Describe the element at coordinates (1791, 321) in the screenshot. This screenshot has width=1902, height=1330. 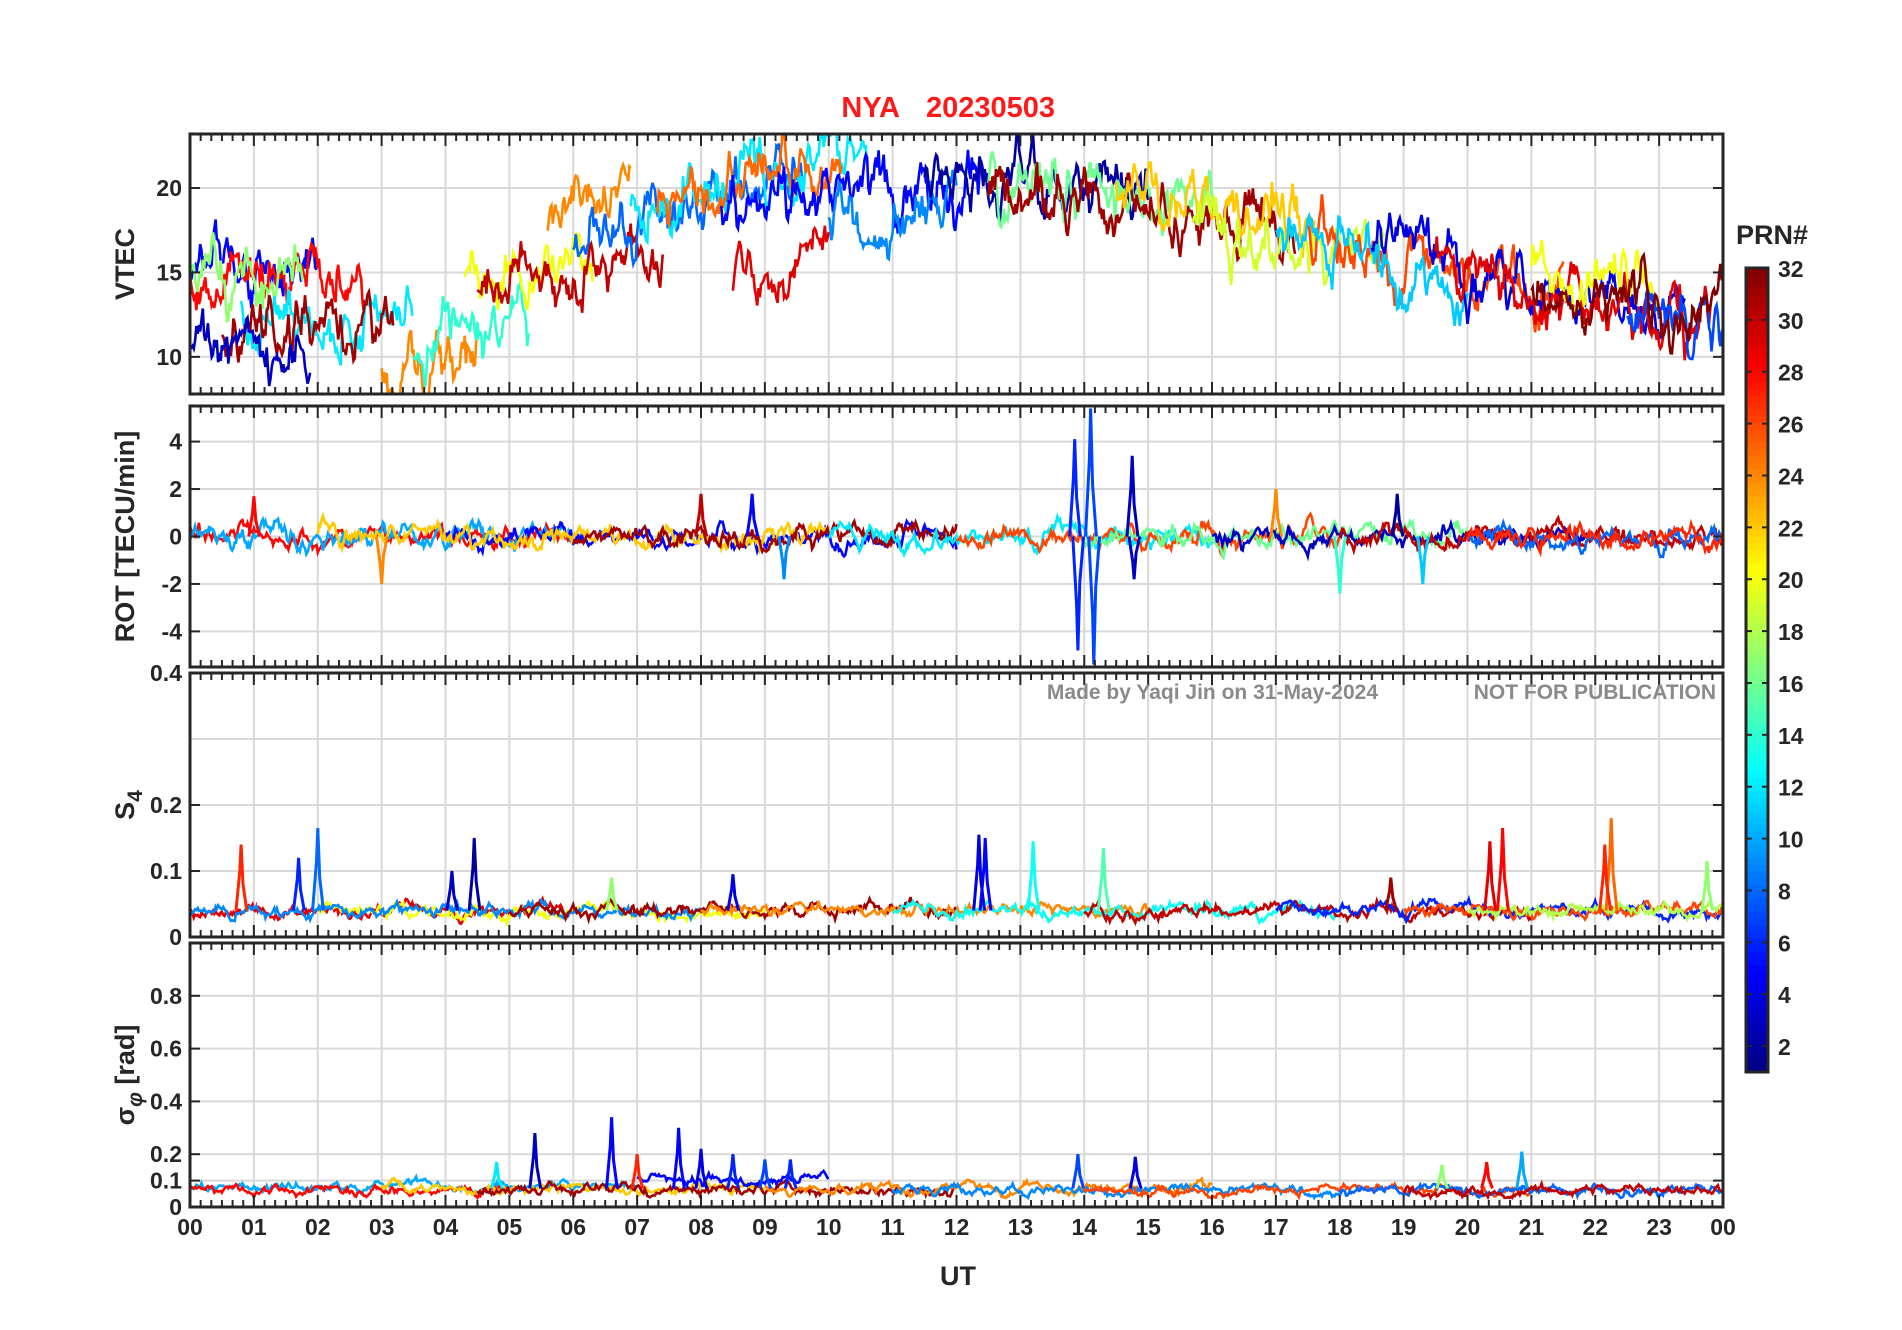
I see `colorbar-tick-label: 30` at that location.